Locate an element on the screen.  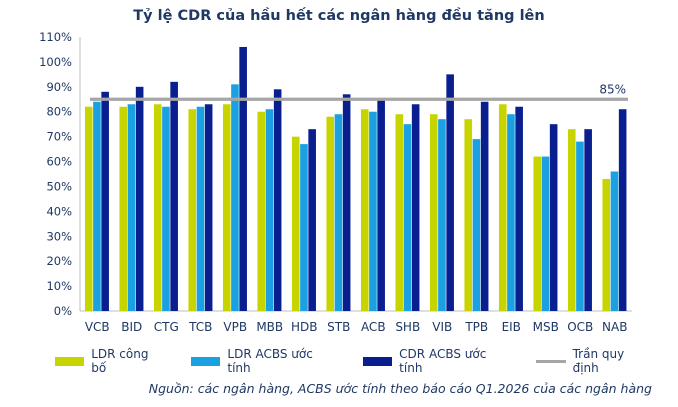
x-tick-label: OCB is located at coordinates (580, 327).